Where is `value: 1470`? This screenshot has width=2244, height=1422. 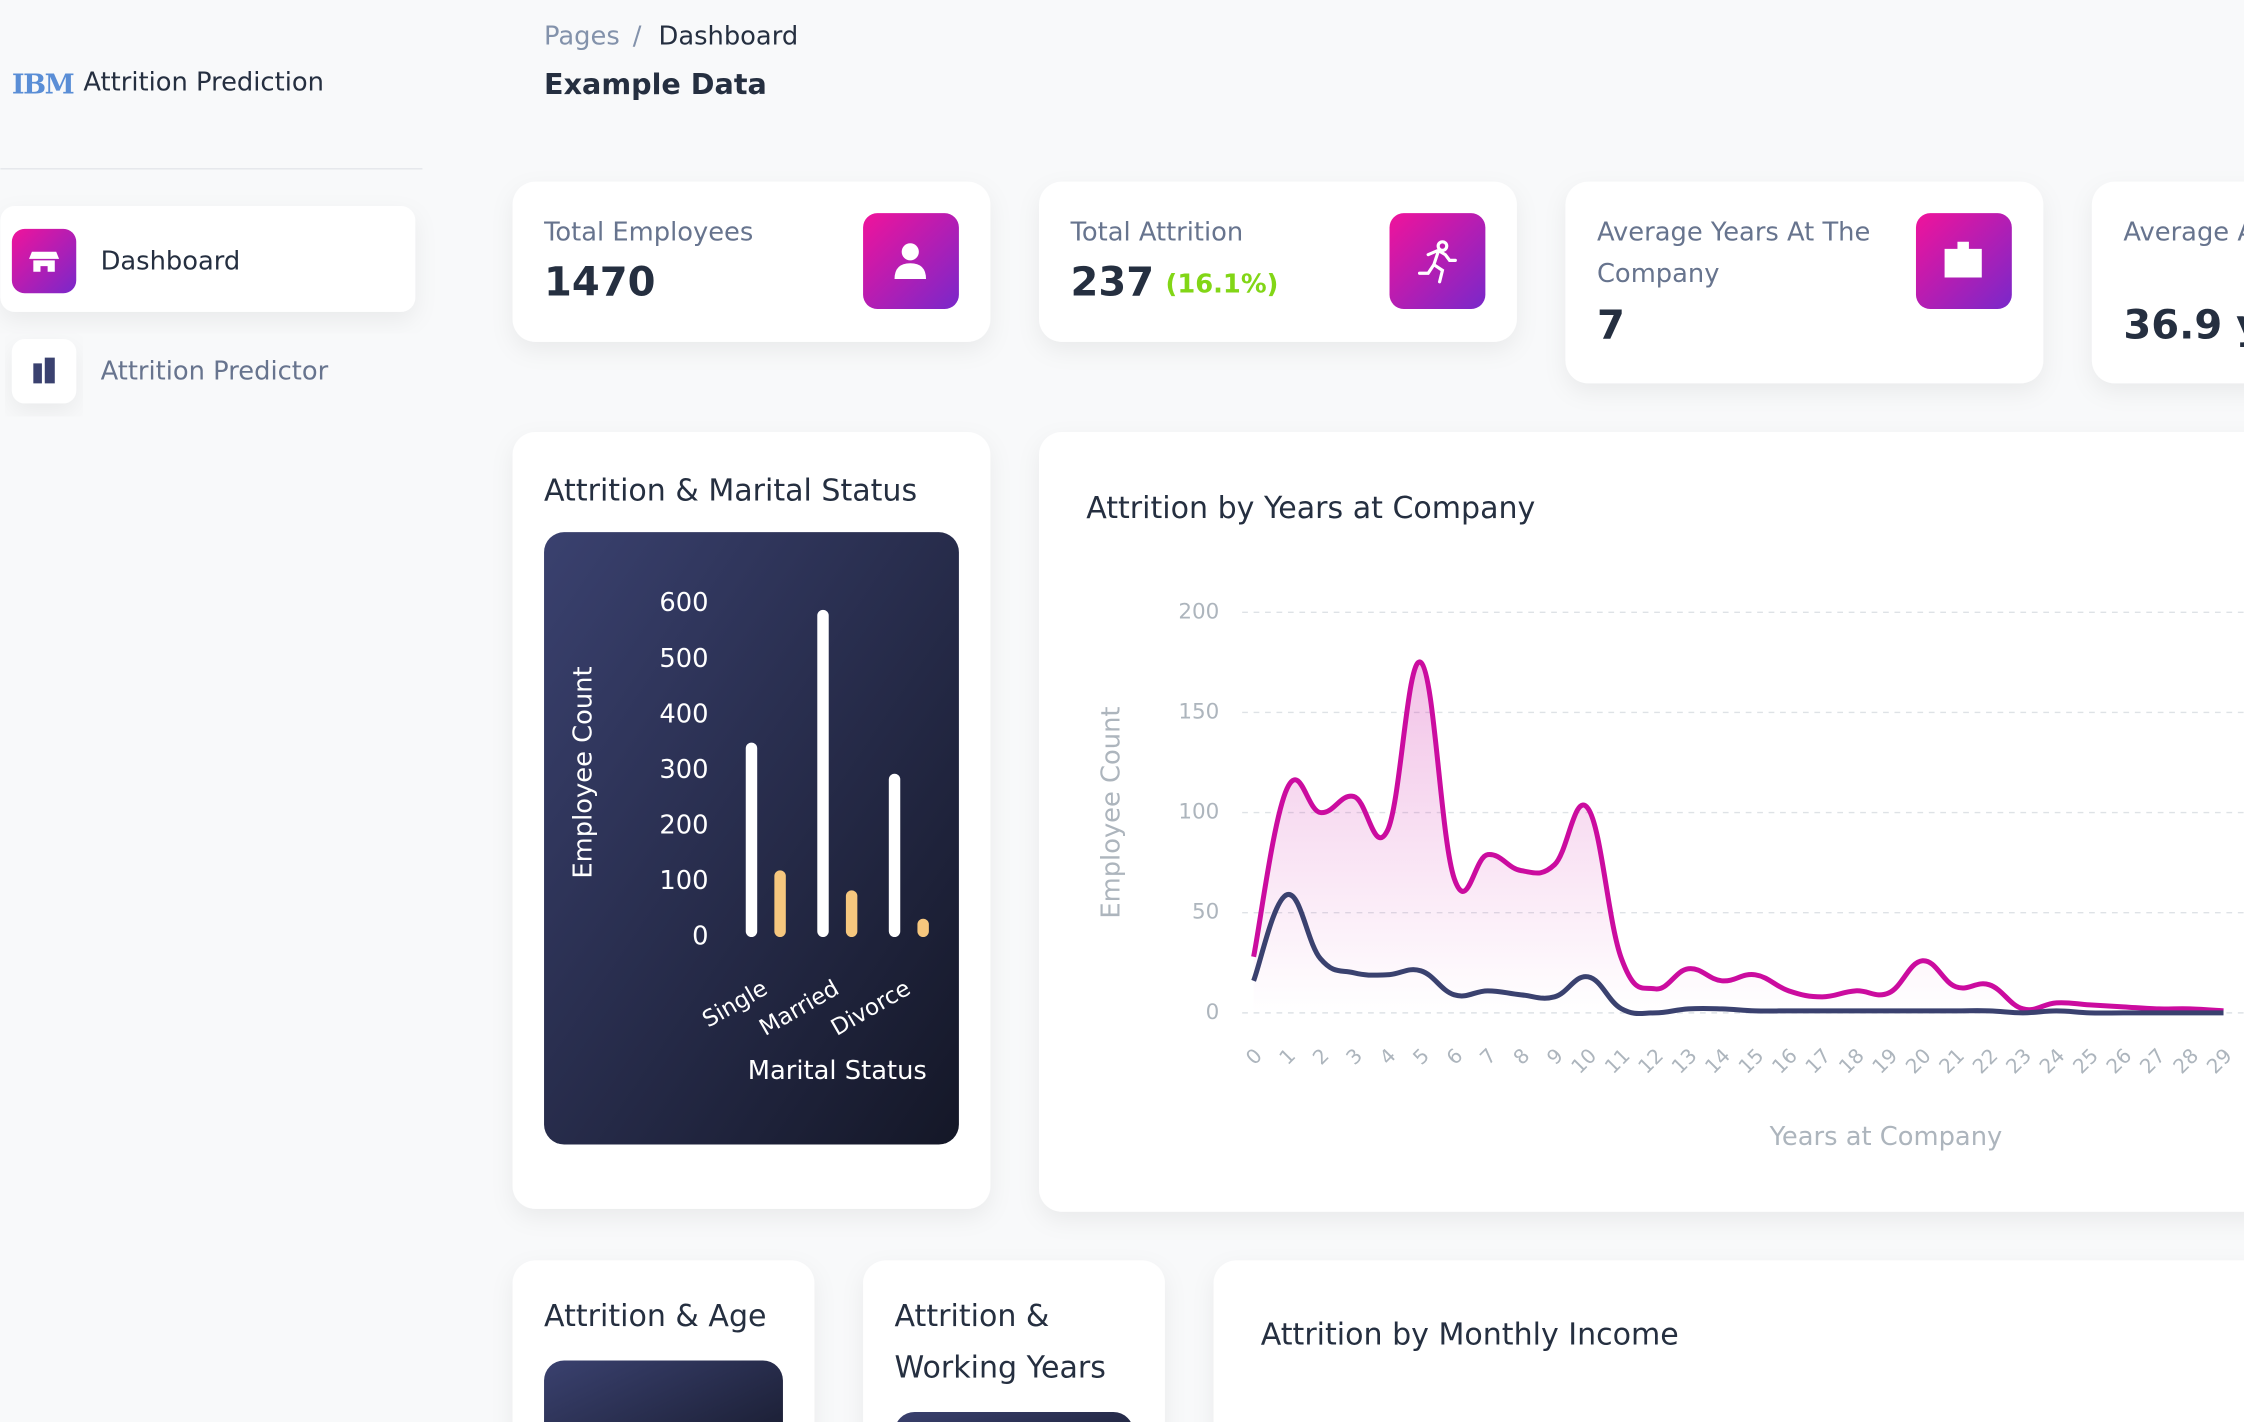
value: 1470 is located at coordinates (599, 283).